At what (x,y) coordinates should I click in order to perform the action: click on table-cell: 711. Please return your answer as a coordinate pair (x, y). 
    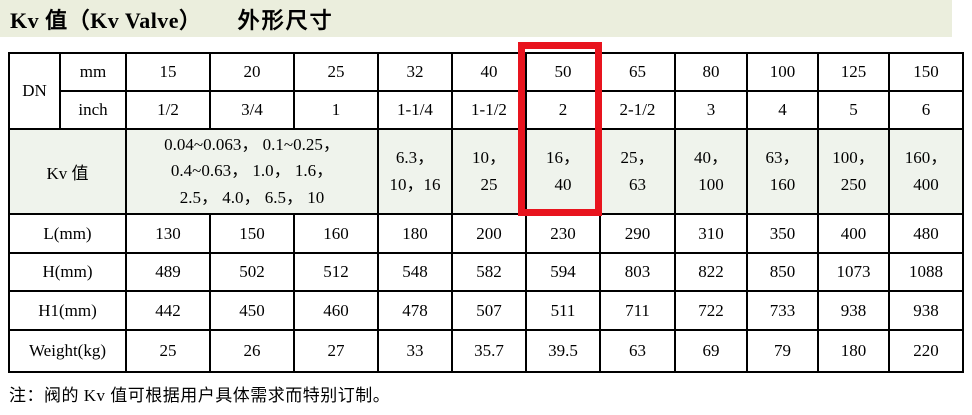
    Looking at the image, I should click on (637, 310).